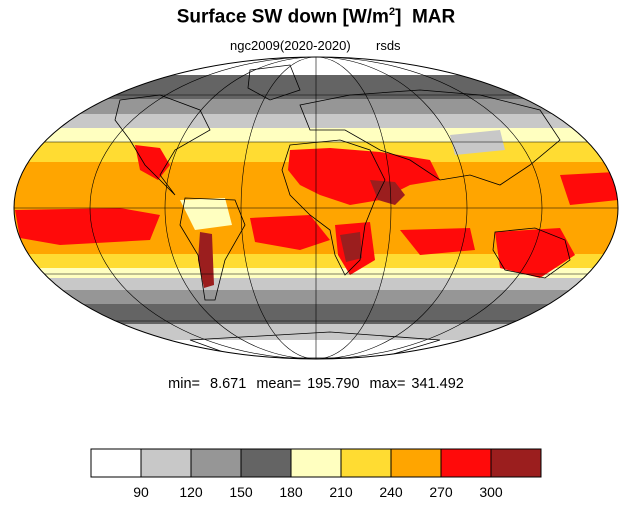 This screenshot has height=505, width=632. What do you see at coordinates (184, 384) in the screenshot?
I see `min-label: min=` at bounding box center [184, 384].